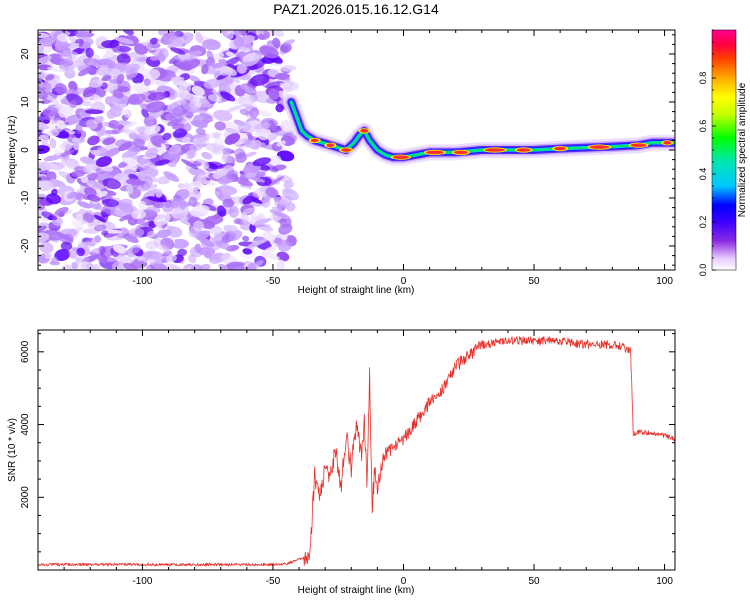  Describe the element at coordinates (12, 150) in the screenshot. I see `spectrogram-y-label: Frequency (Hz)` at that location.